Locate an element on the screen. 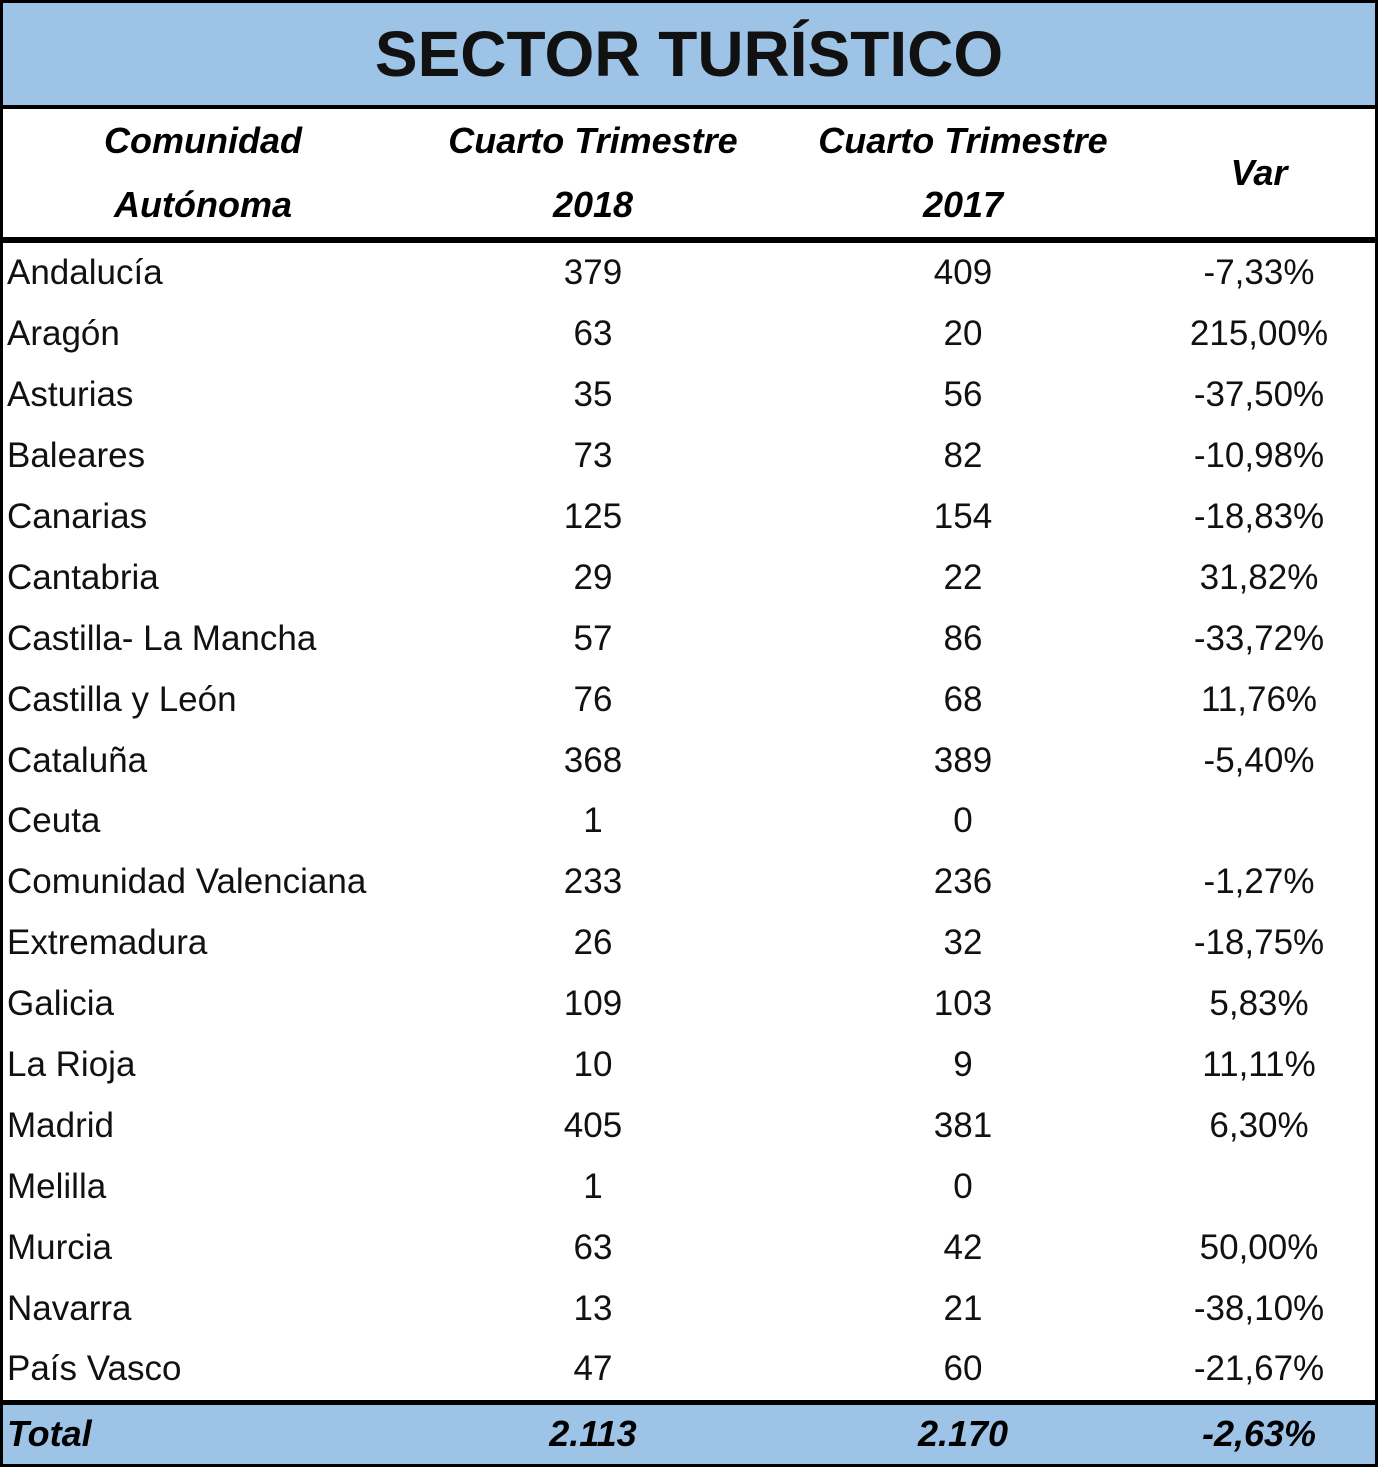 This screenshot has width=1378, height=1467. region-cell: Asturias is located at coordinates (70, 395).